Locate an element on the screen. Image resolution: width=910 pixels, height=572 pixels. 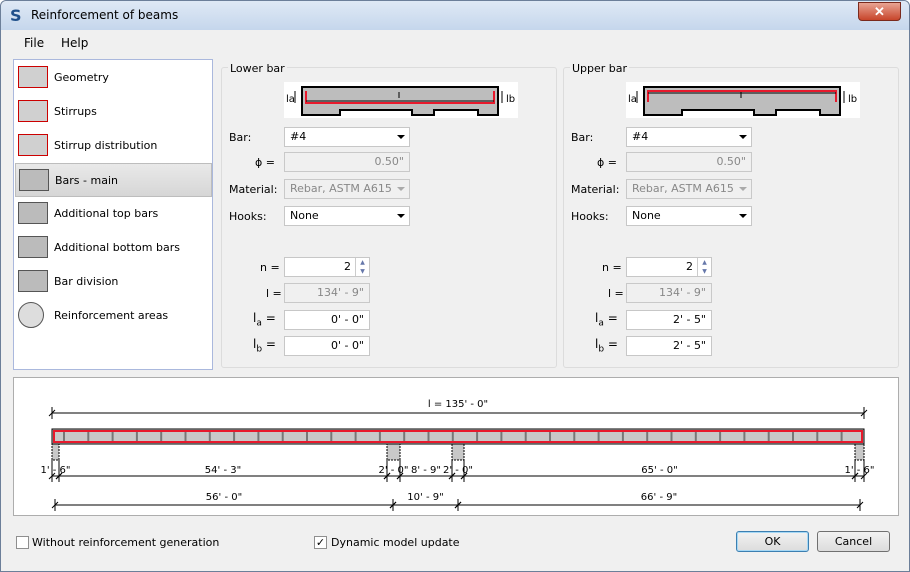
menu-help: Help is located at coordinates (75, 43).